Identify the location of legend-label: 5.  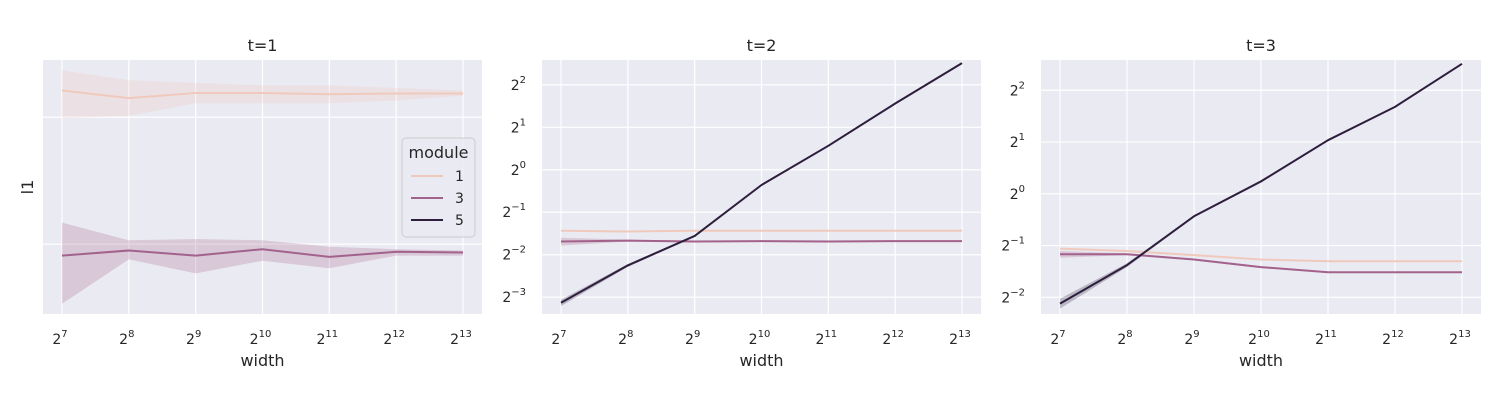
(459, 221).